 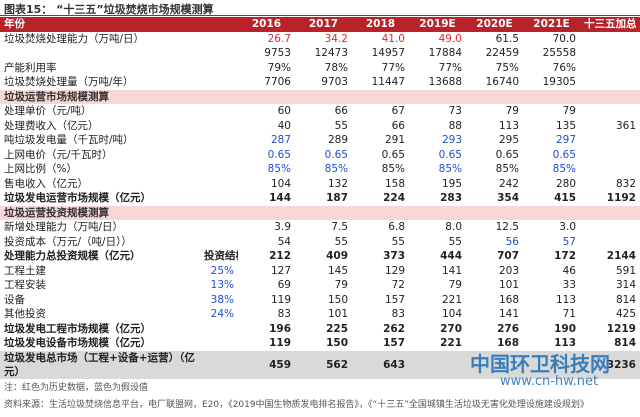 What do you see at coordinates (68, 241) in the screenshot?
I see `row-label: 投资成本（万元/（吨/日））` at bounding box center [68, 241].